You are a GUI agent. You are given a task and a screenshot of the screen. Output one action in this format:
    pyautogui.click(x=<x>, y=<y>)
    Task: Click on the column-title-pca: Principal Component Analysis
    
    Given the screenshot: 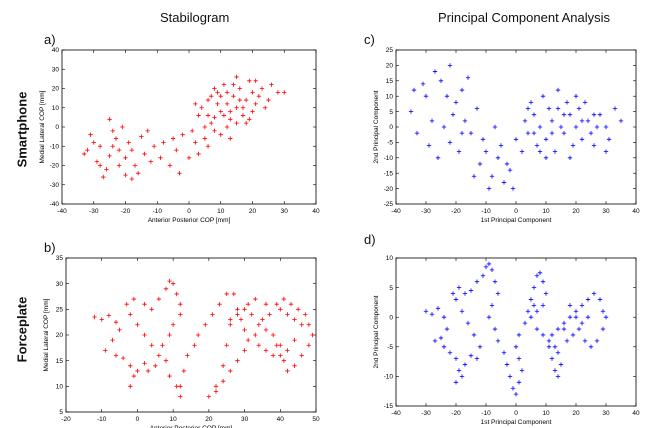 What is the action you would take?
    pyautogui.click(x=524, y=17)
    